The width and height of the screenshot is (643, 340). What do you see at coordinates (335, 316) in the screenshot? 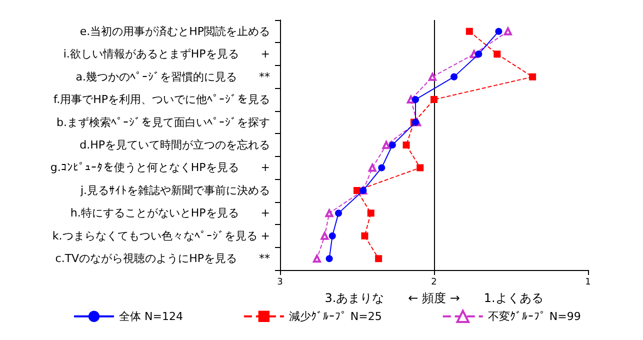
I see `legend-label: 減少ｸﾞﾙｰﾌﾟ N=25` at bounding box center [335, 316].